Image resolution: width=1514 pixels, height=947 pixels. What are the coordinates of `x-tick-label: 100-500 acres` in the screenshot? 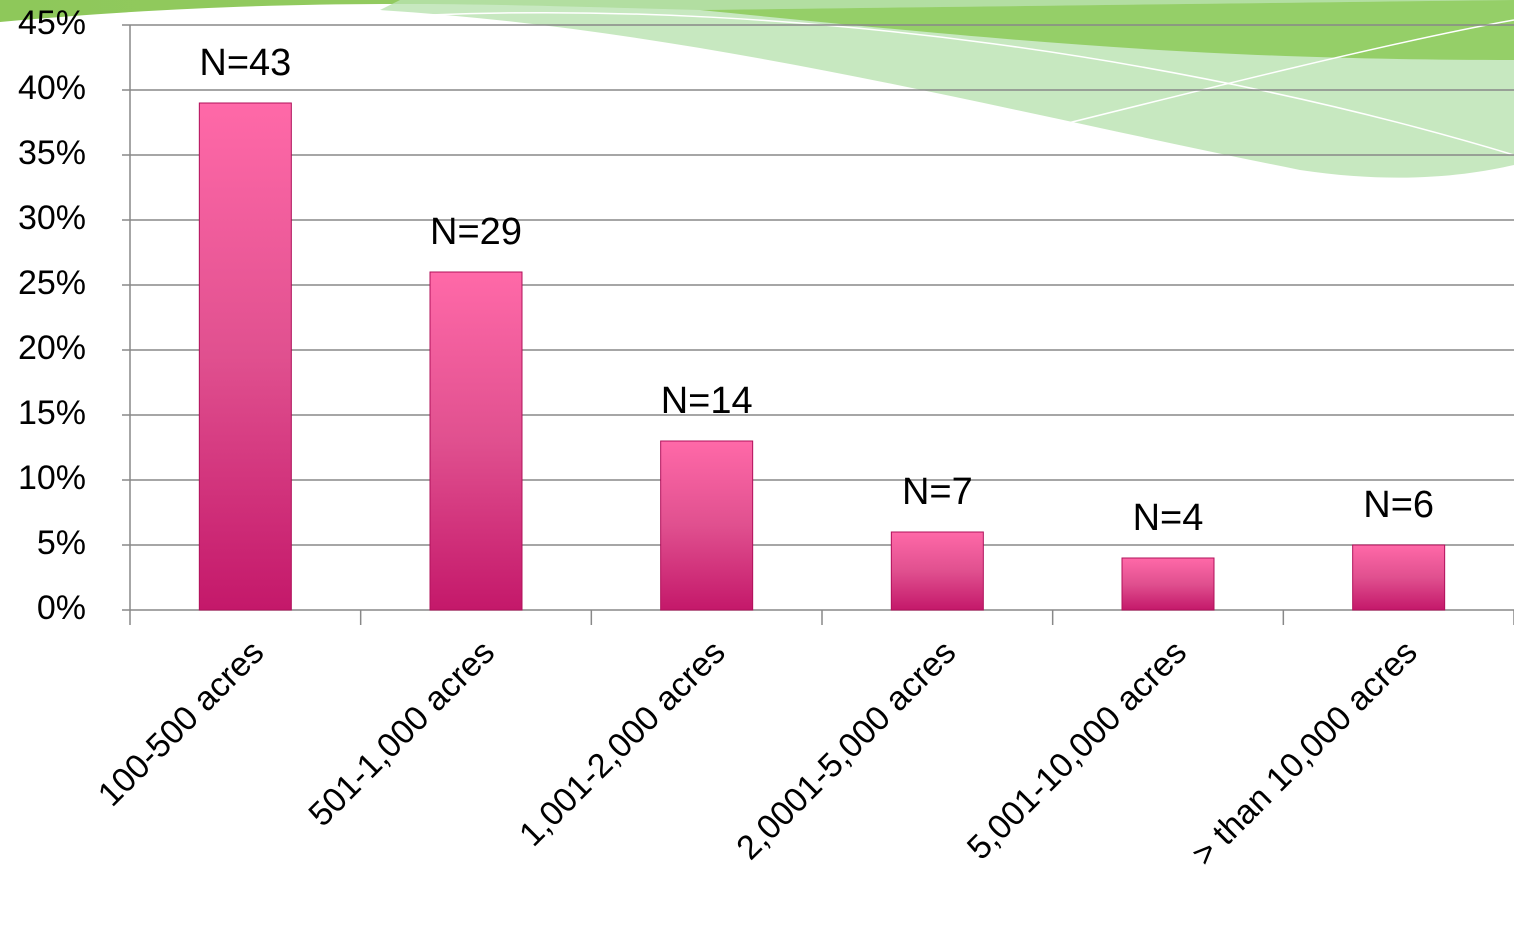 It's located at (181, 723).